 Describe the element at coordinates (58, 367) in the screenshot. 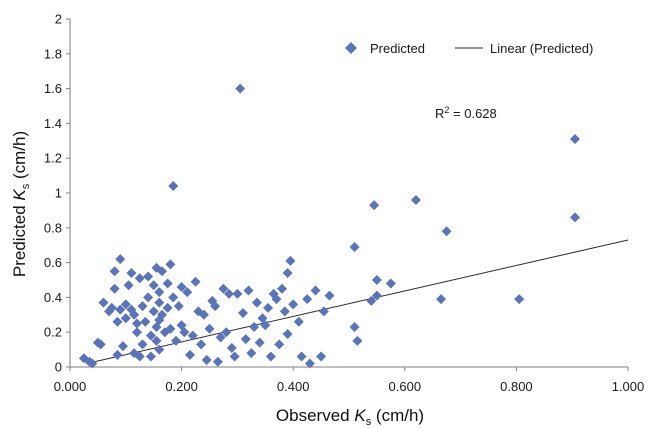

I see `y-tick-label: 0` at that location.